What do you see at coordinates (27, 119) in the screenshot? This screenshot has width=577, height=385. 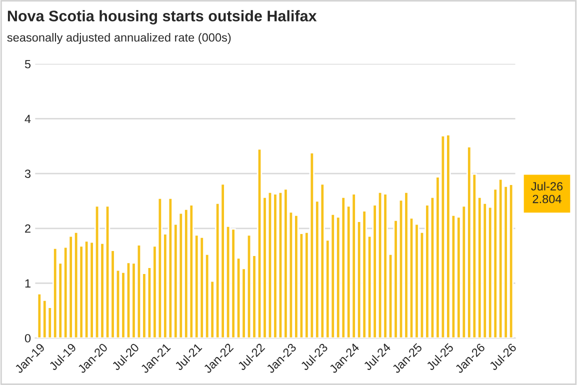 I see `y-tick-label: 4` at bounding box center [27, 119].